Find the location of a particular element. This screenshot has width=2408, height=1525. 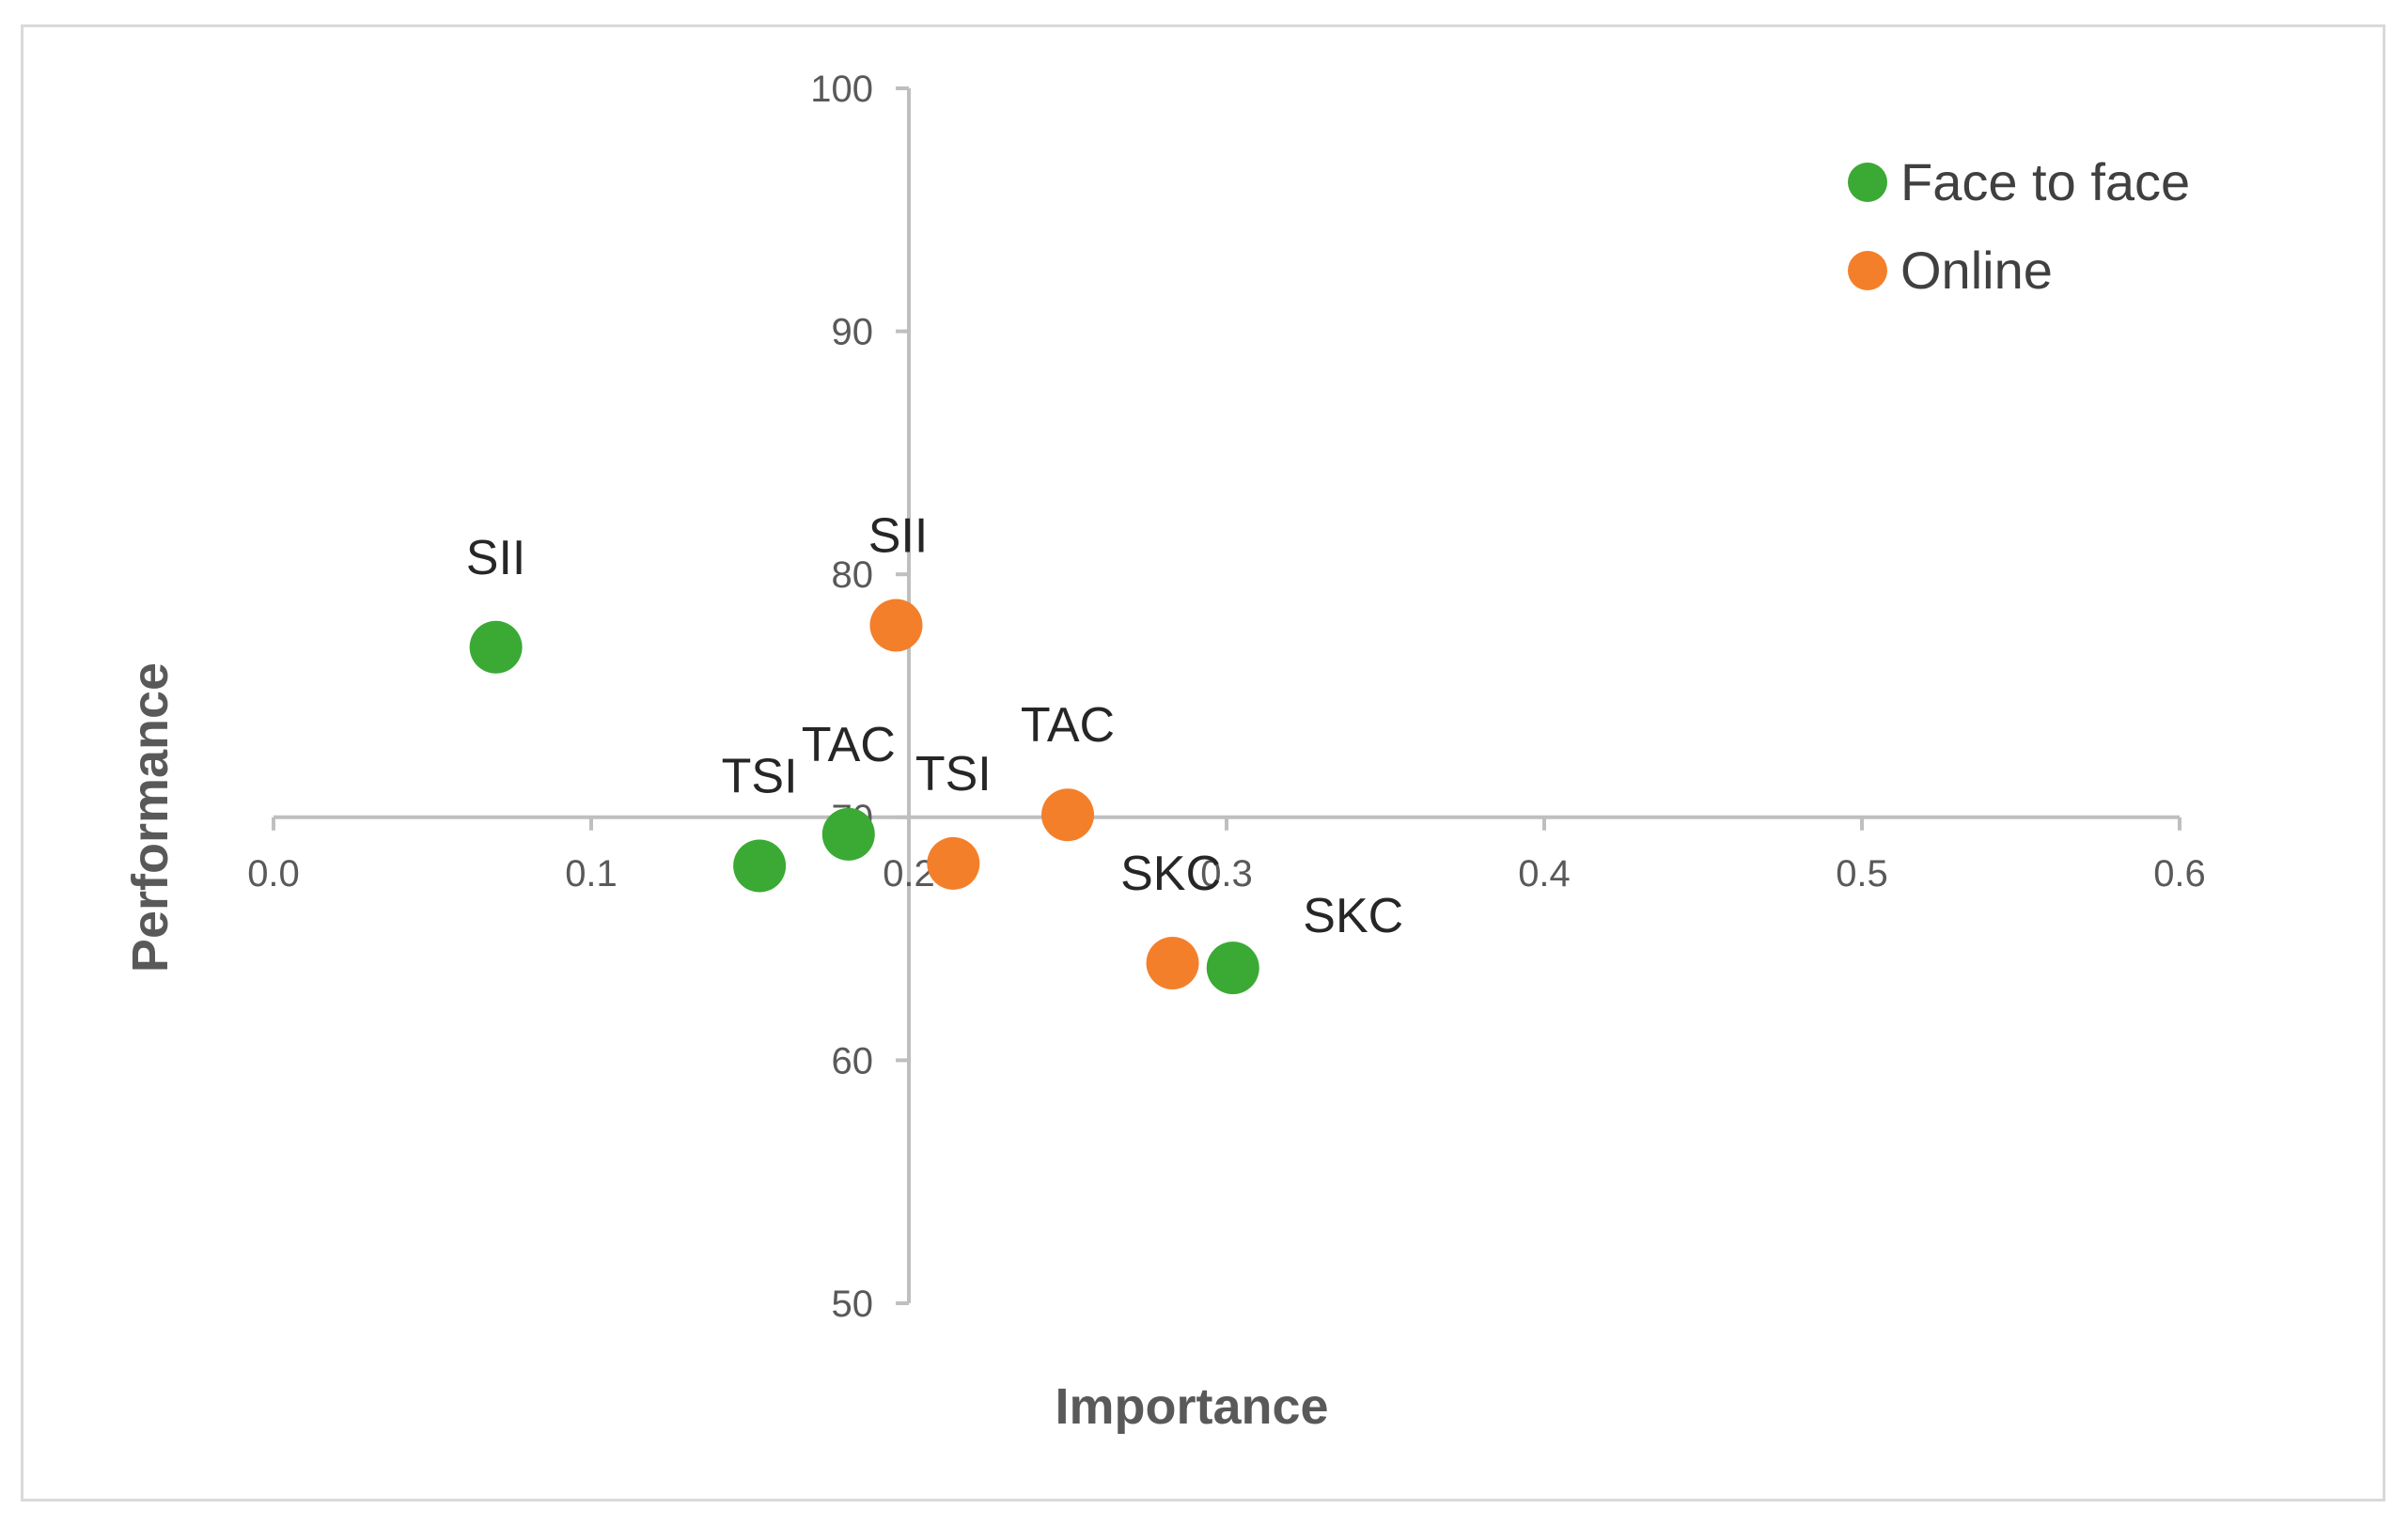

x-axis-title: Importance is located at coordinates (1191, 1406).